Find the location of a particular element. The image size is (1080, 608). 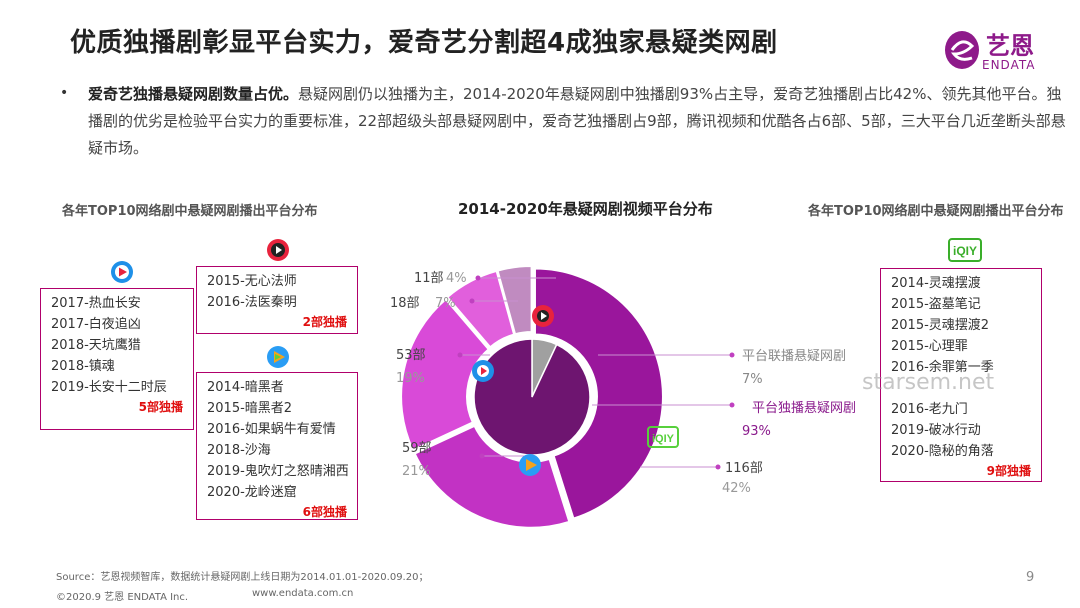

footer-copyright: ©2020.9 艺恩 ENDATA Inc. is located at coordinates (122, 597).